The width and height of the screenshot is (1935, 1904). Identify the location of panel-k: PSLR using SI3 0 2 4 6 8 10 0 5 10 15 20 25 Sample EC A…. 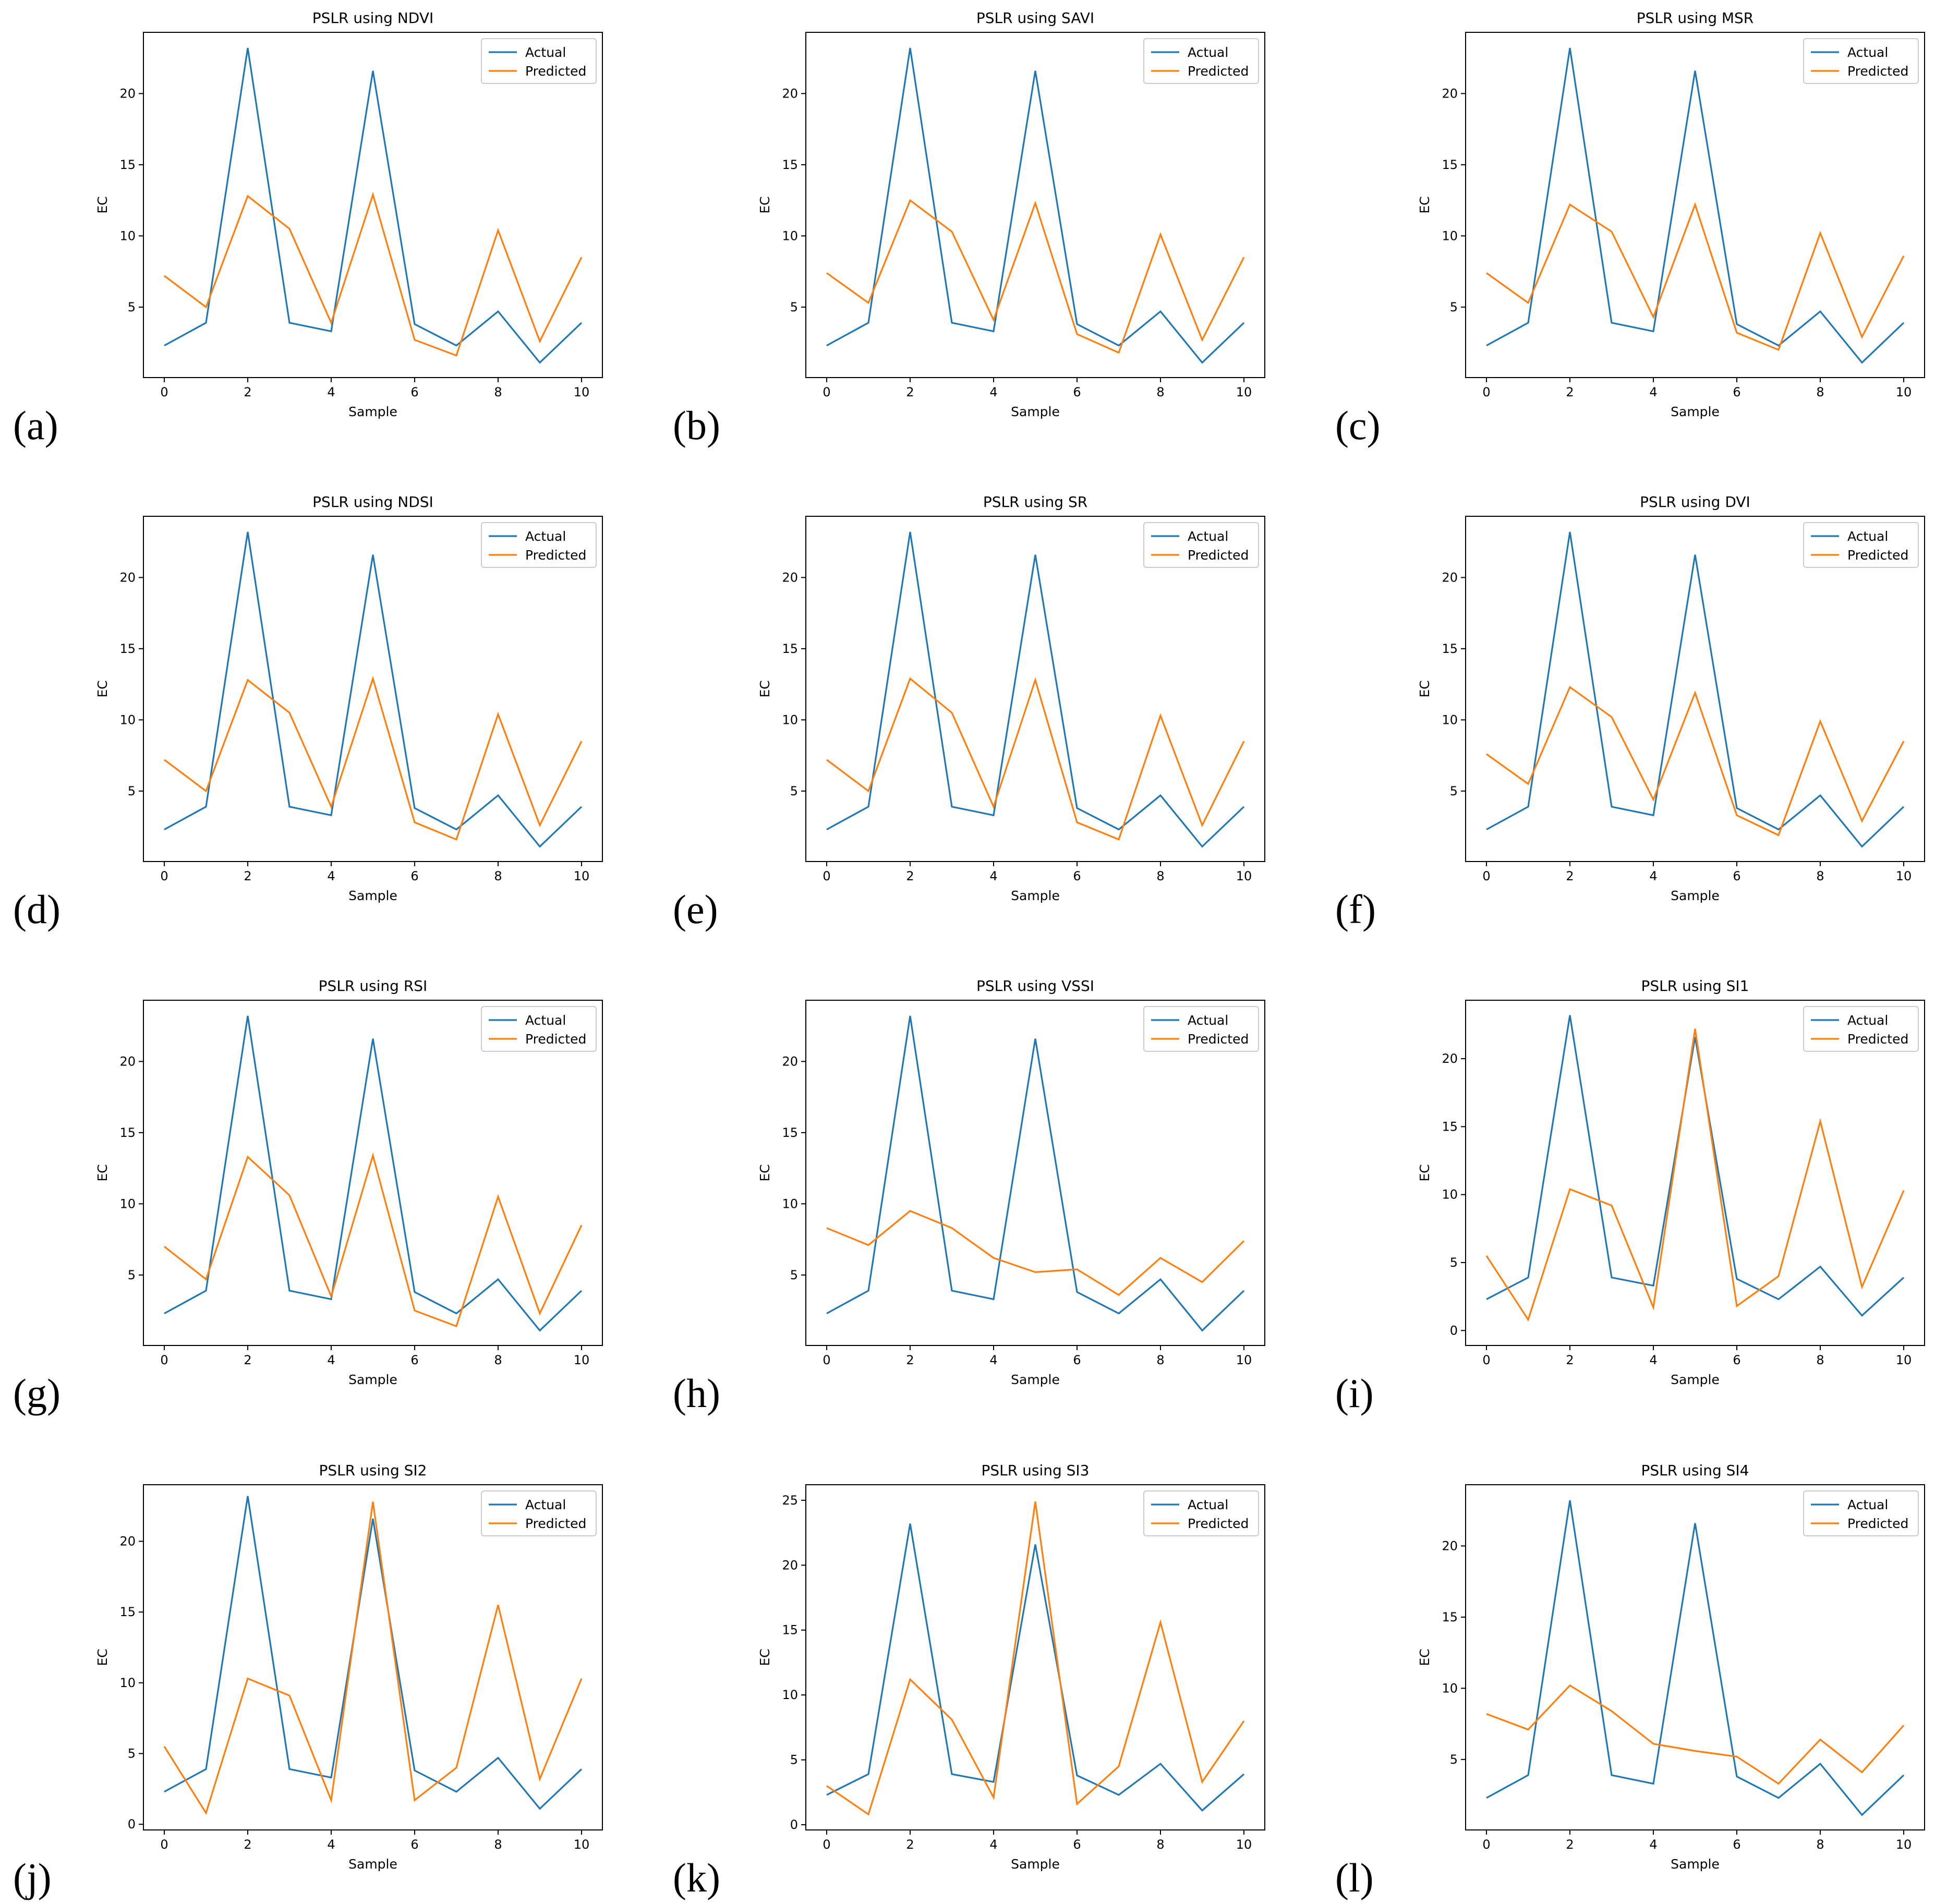
(969, 1681).